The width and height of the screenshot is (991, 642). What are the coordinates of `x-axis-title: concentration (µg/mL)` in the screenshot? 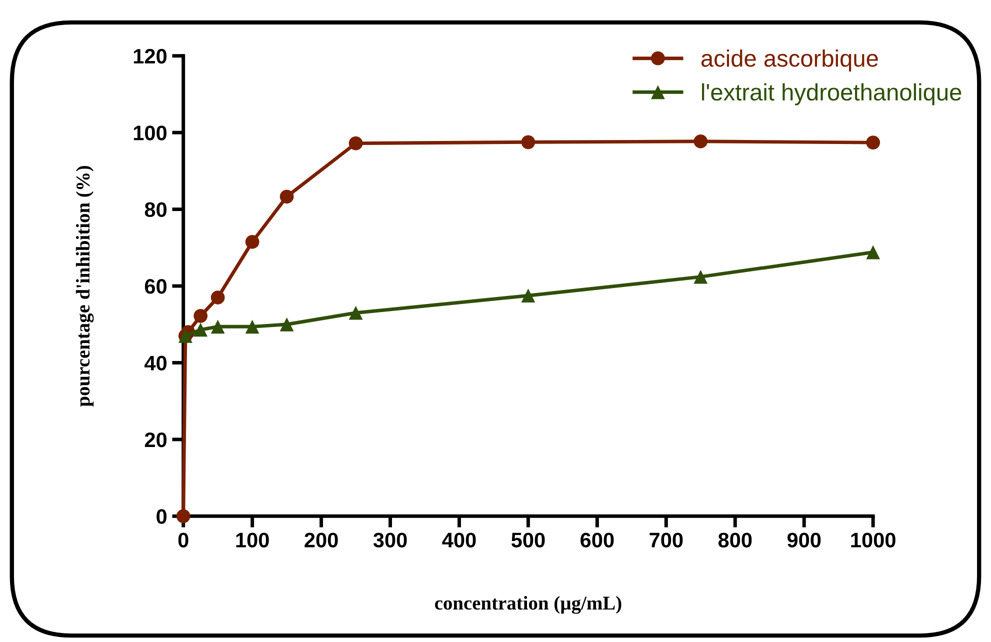 It's located at (528, 605).